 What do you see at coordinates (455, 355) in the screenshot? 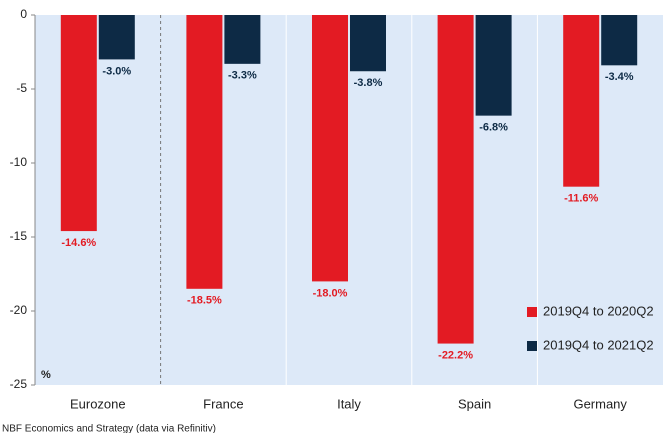
I see `value-label: -22.2%` at bounding box center [455, 355].